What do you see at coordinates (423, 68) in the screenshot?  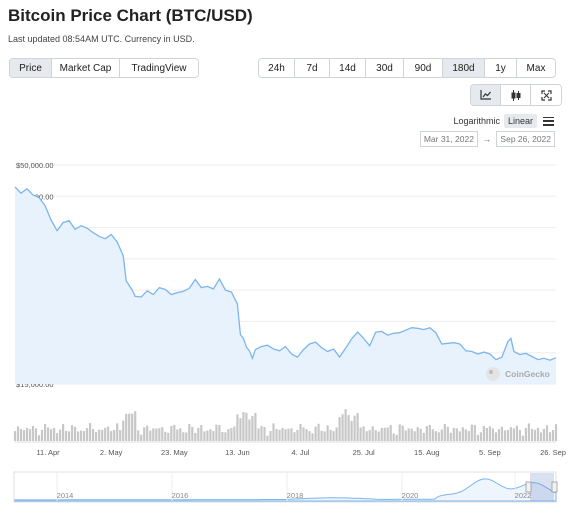 I see `range-90d-button: 90d` at bounding box center [423, 68].